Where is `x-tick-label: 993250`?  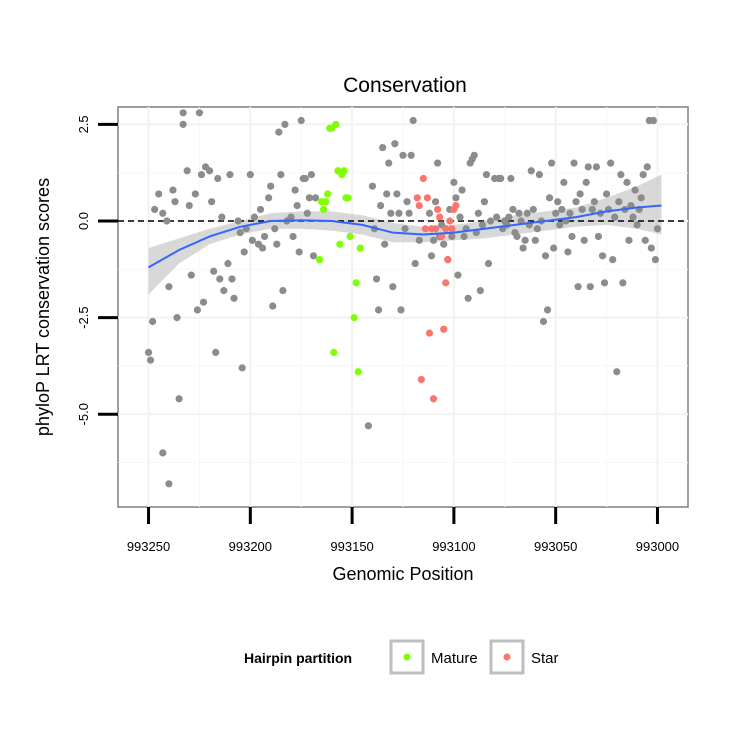 x-tick-label: 993250 is located at coordinates (148, 546).